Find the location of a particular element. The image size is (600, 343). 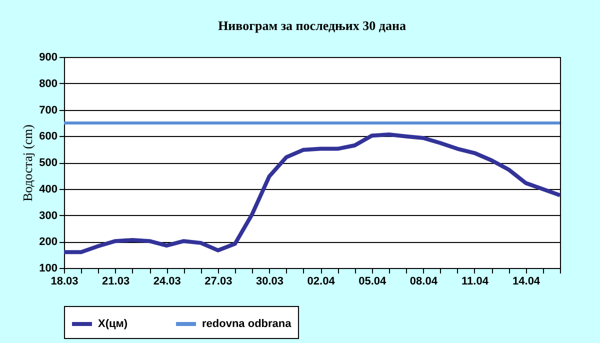

y-tick-label: 200 is located at coordinates (48, 242).